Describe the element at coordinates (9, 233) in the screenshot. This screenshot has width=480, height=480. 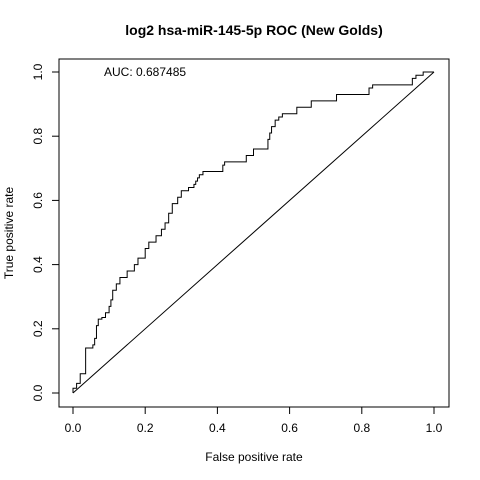
I see `y-axis-label: True positive rate` at that location.